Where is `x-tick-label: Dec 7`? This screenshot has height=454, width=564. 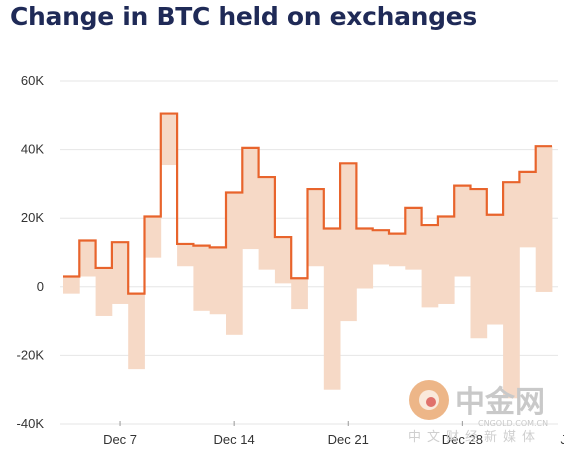 x-tick-label: Dec 7 is located at coordinates (120, 439).